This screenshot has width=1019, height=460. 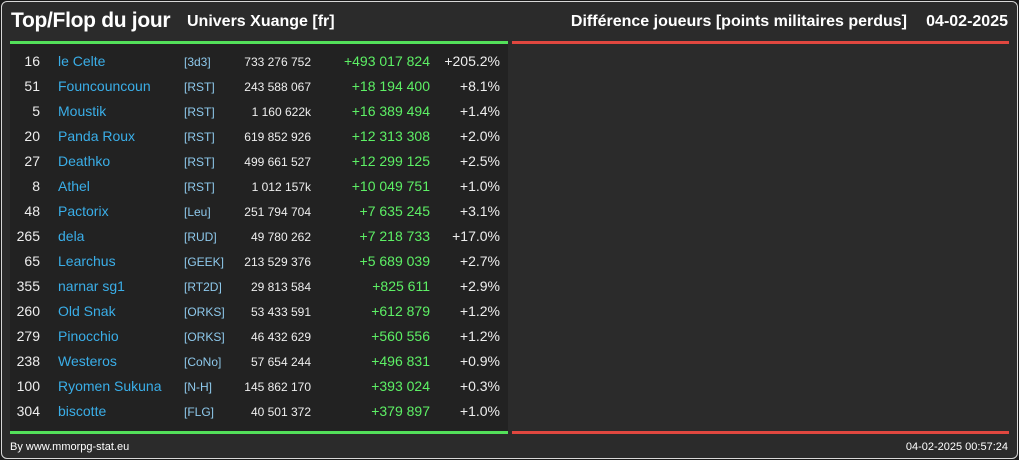 What do you see at coordinates (199, 412) in the screenshot?
I see `alliance-tag-link: [FLG]` at bounding box center [199, 412].